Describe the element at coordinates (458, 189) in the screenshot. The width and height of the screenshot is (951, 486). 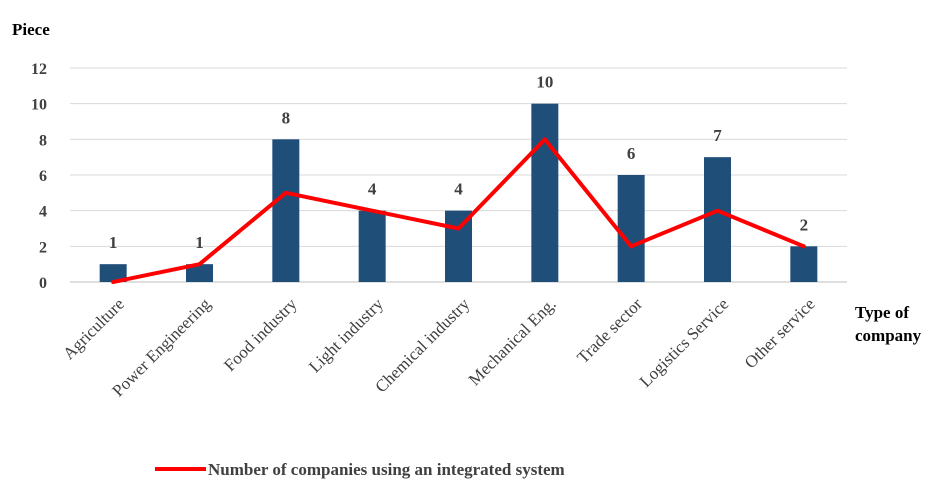
I see `data-label-4: 4` at that location.